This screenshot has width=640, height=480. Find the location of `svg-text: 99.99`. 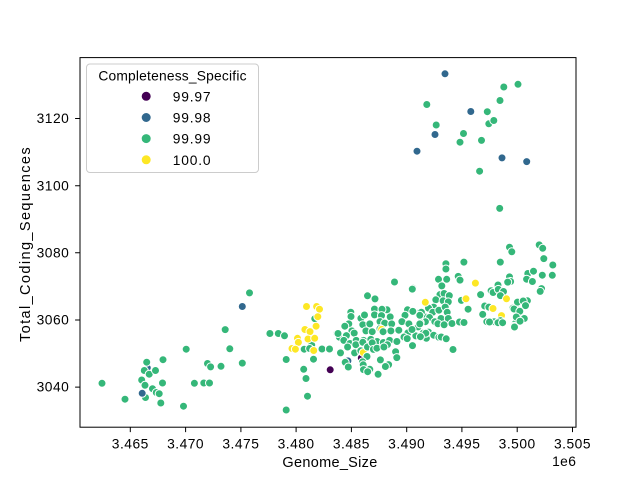

svg-text: 99.99 is located at coordinates (192, 139).